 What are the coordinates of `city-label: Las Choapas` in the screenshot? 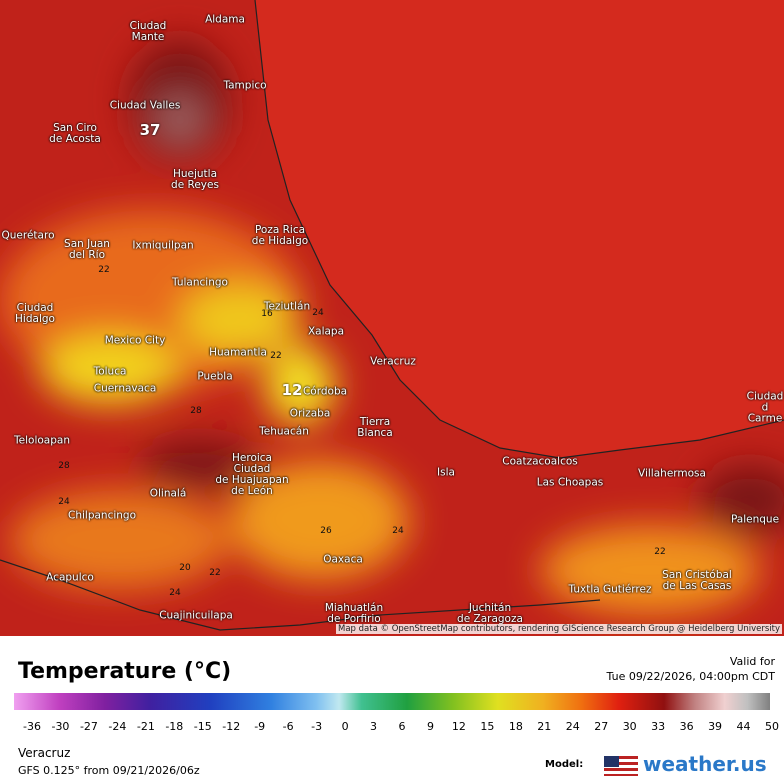 It's located at (570, 482).